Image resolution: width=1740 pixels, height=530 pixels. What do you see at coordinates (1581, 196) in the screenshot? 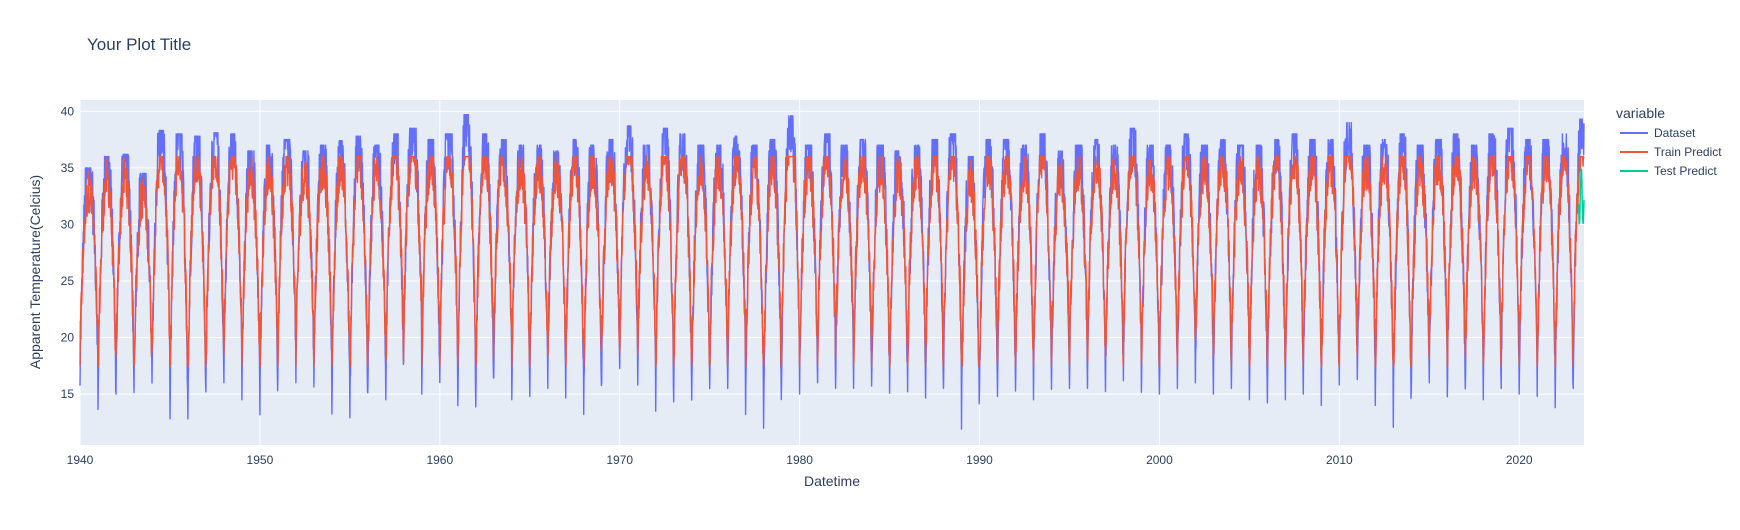
I see `series-line-test-predict` at bounding box center [1581, 196].